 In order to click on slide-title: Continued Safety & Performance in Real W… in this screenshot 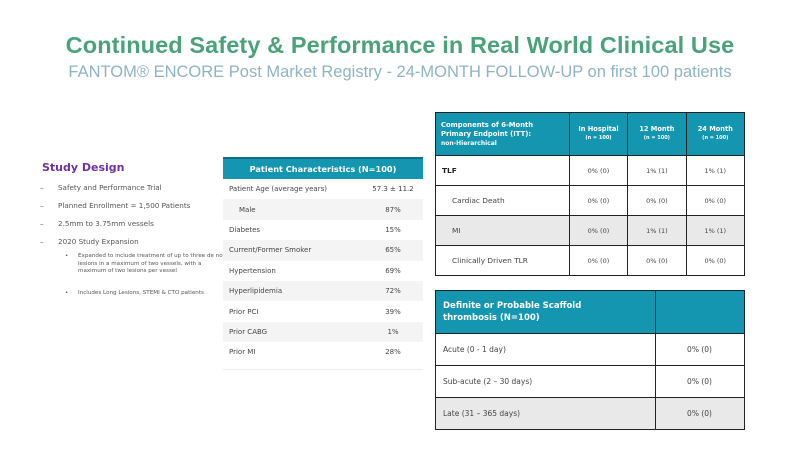, I will do `click(400, 45)`.